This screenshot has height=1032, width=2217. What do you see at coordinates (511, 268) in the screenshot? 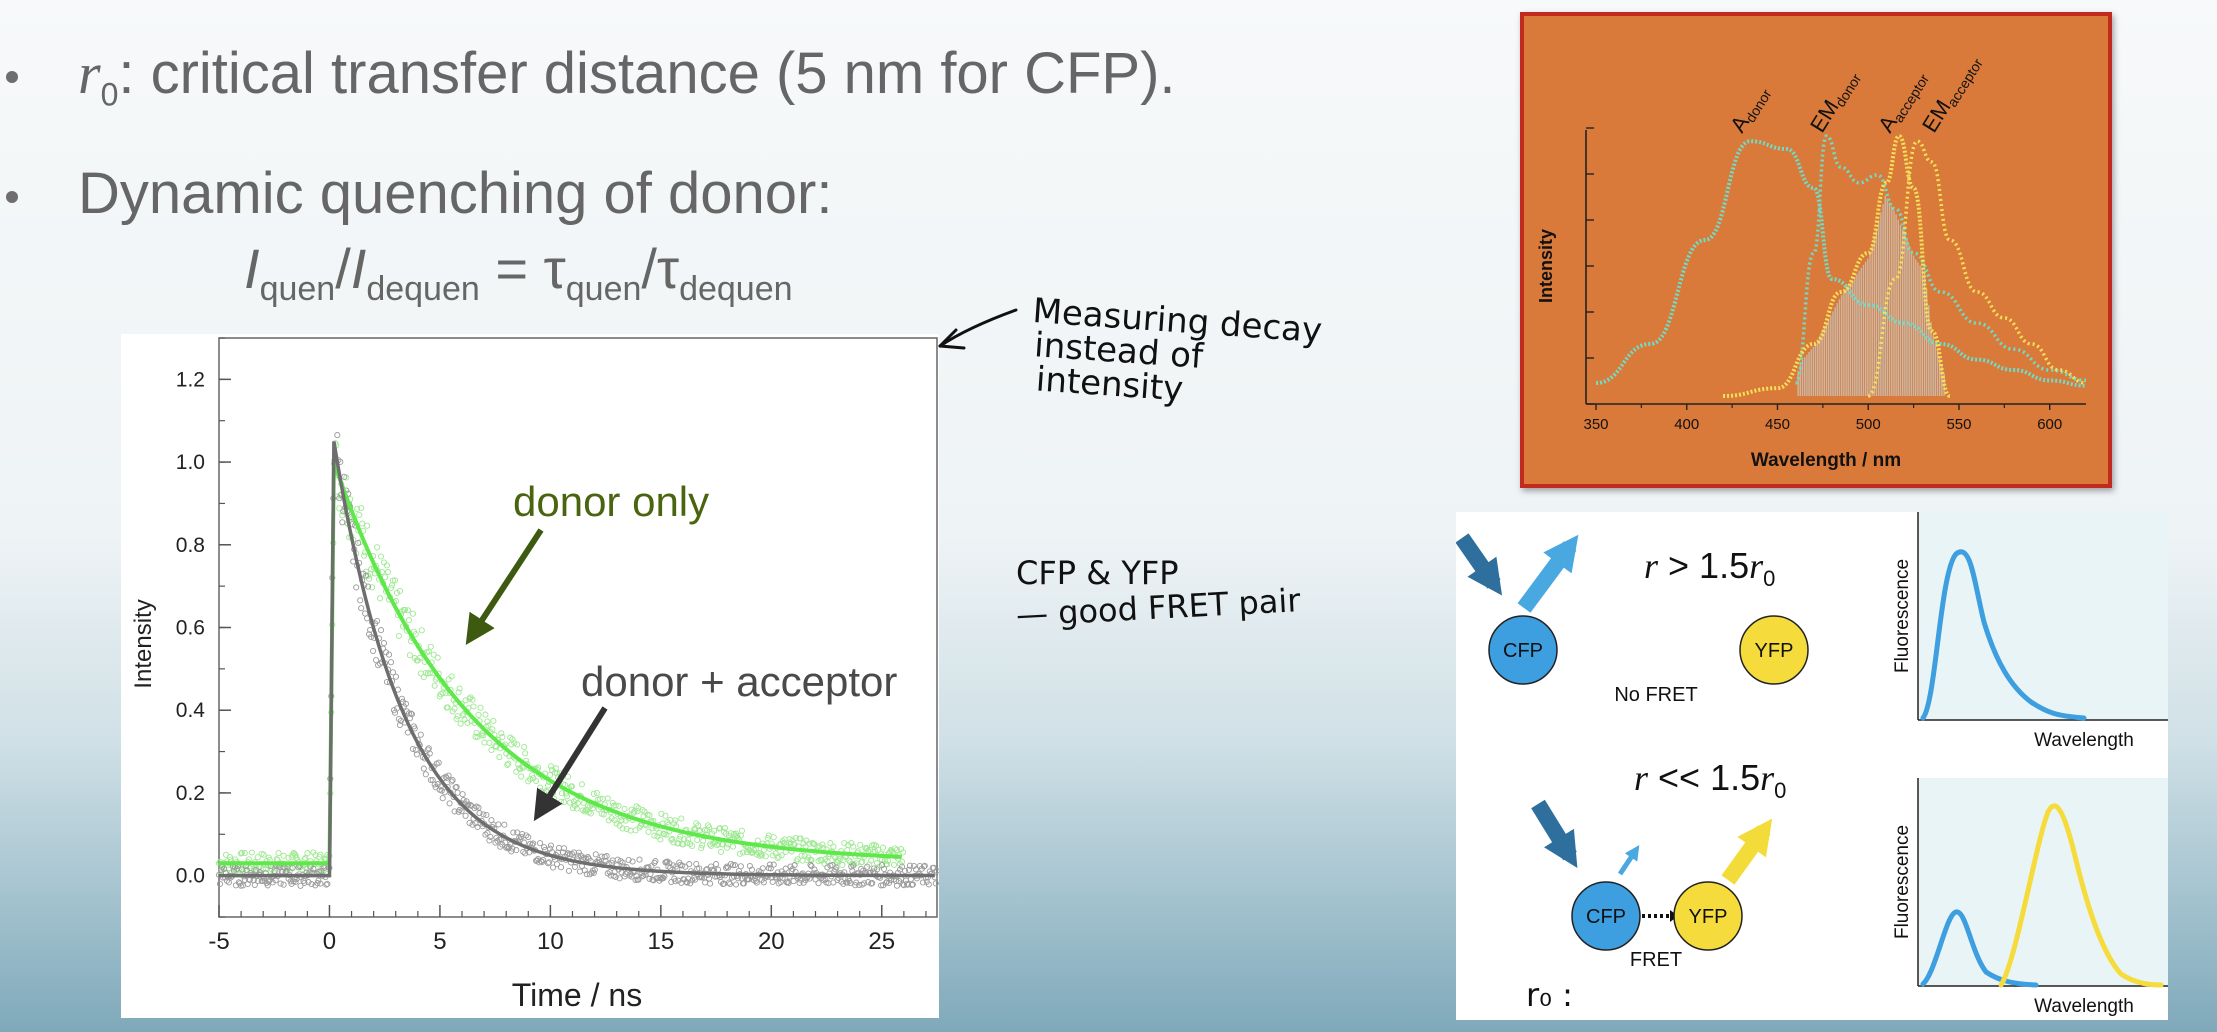
I see `eq-equals: =` at bounding box center [511, 268].